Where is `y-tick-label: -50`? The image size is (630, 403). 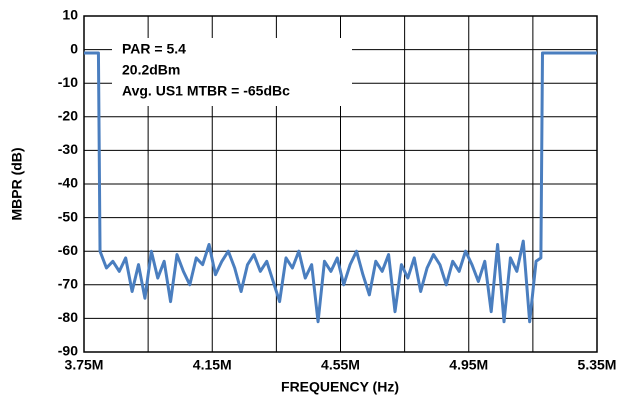 y-tick-label: -50 is located at coordinates (68, 216).